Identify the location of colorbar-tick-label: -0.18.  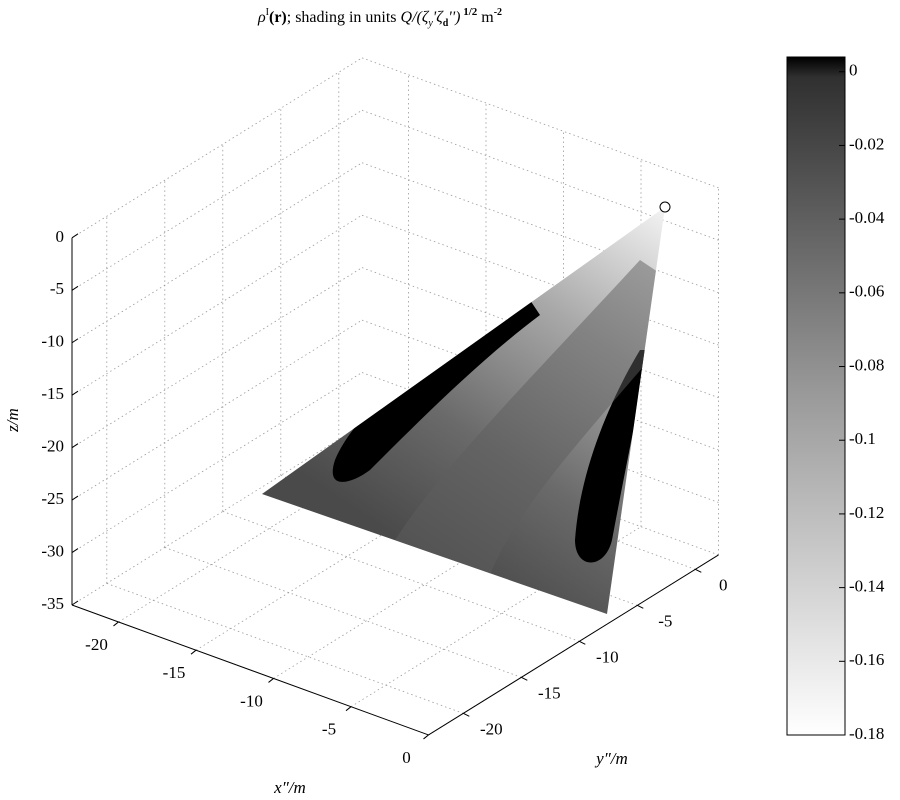
(866, 733).